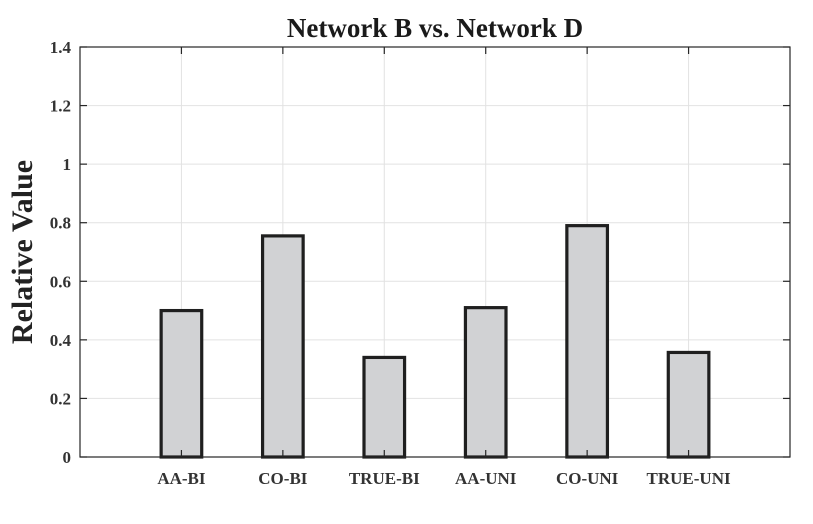 The image size is (813, 524). I want to click on y-tick-label: 0.4, so click(61, 340).